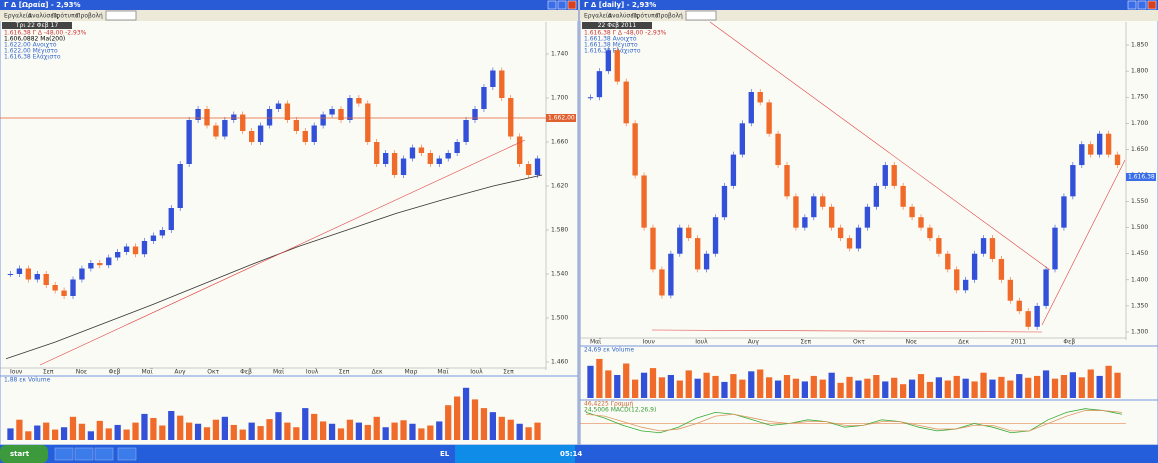 The width and height of the screenshot is (1158, 463). Describe the element at coordinates (411, 372) in the screenshot. I see `x-tick-label: Μαρ` at that location.